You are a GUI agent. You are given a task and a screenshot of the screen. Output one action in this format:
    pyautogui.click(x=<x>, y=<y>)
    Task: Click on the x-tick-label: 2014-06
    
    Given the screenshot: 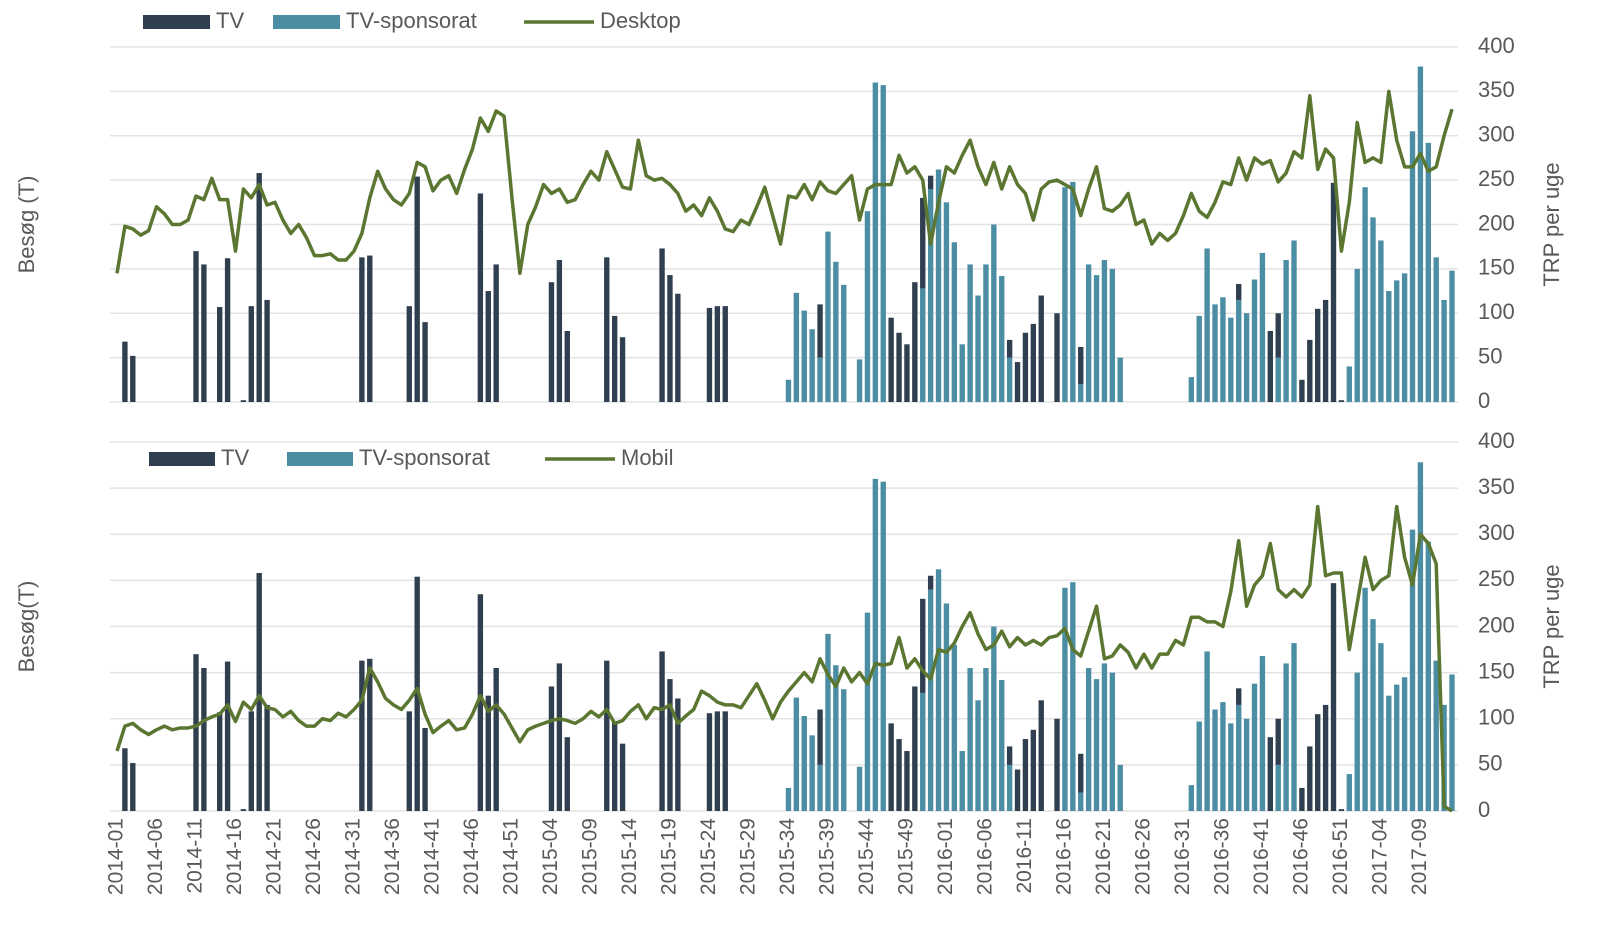 What is the action you would take?
    pyautogui.click(x=155, y=856)
    